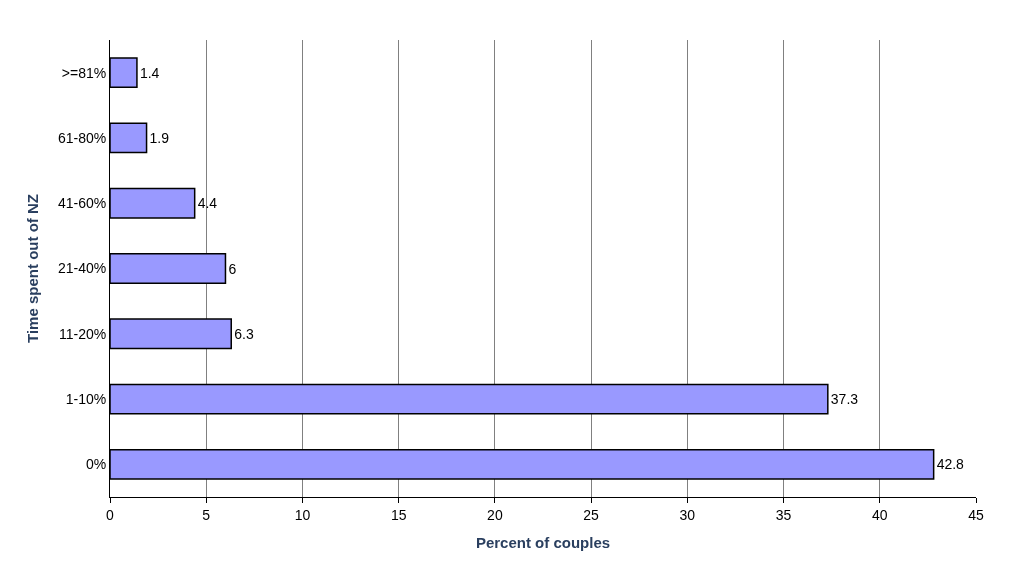 The height and width of the screenshot is (577, 1016). I want to click on x-tick-label: 15, so click(398, 514).